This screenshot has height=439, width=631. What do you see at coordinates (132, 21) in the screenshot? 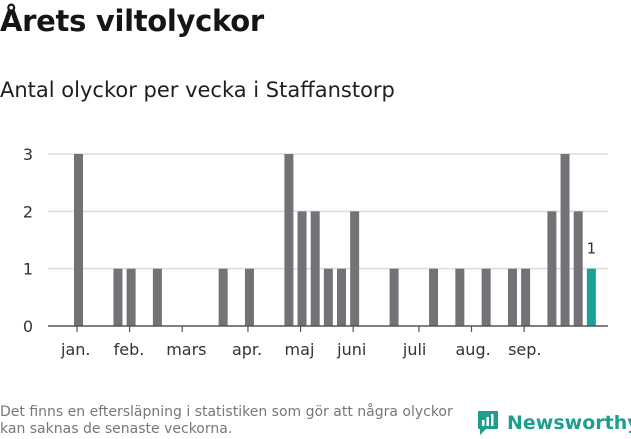
I see `chart-title: Årets viltolyckor` at bounding box center [132, 21].